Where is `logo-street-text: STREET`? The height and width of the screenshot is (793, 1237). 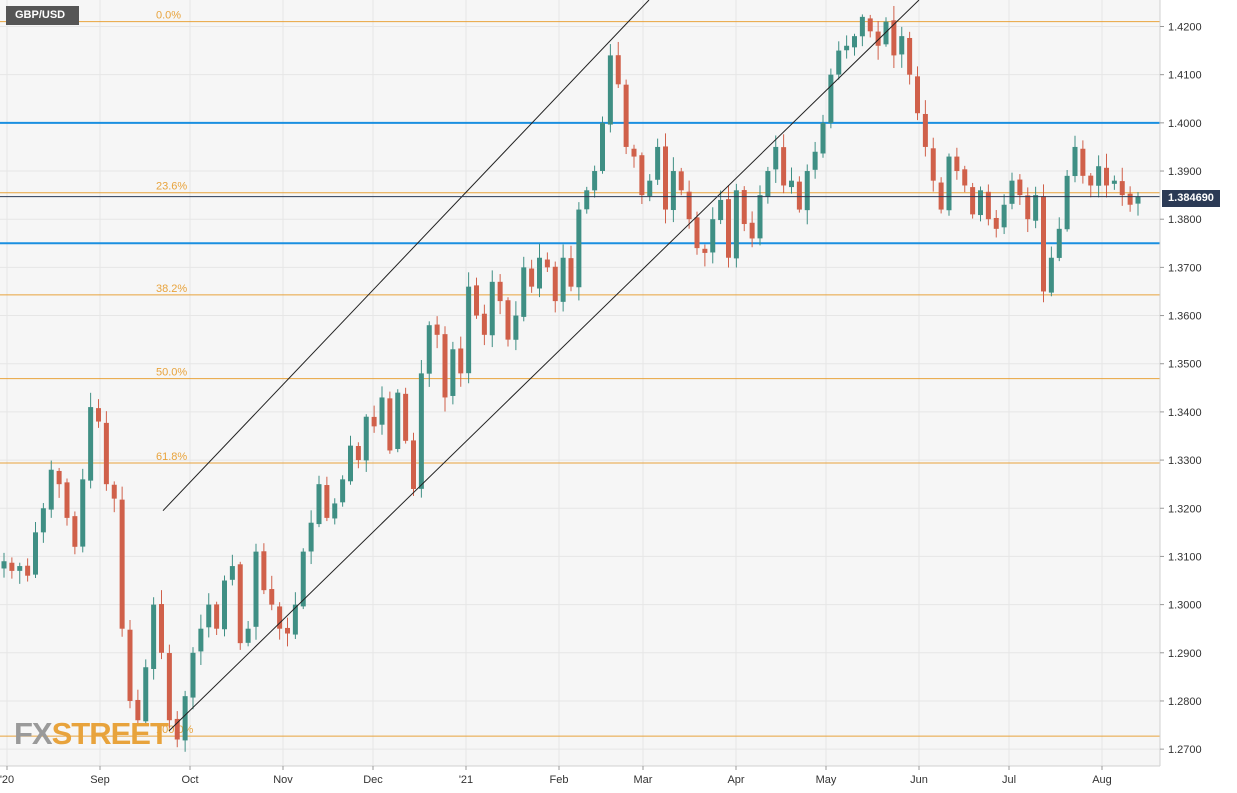
logo-street-text: STREET is located at coordinates (110, 733).